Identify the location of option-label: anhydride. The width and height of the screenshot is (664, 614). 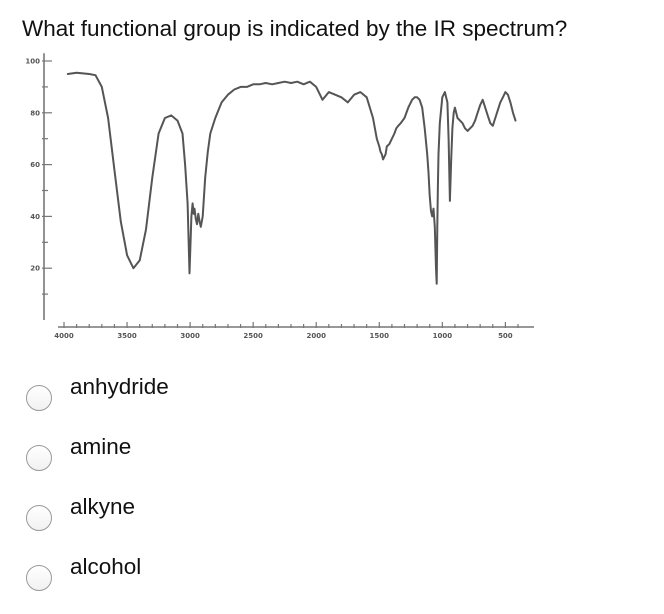
(119, 386).